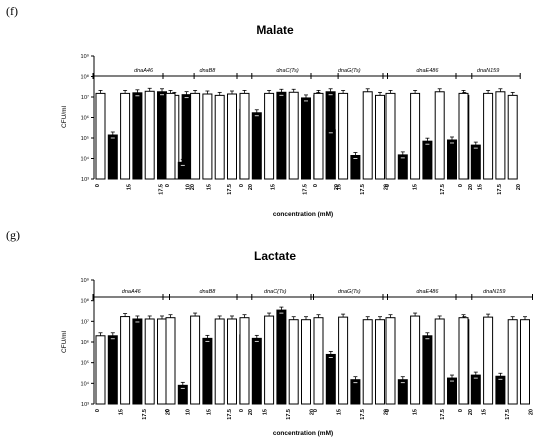  Describe the element at coordinates (64, 341) in the screenshot. I see `y-axis-label: CFU/ml` at that location.